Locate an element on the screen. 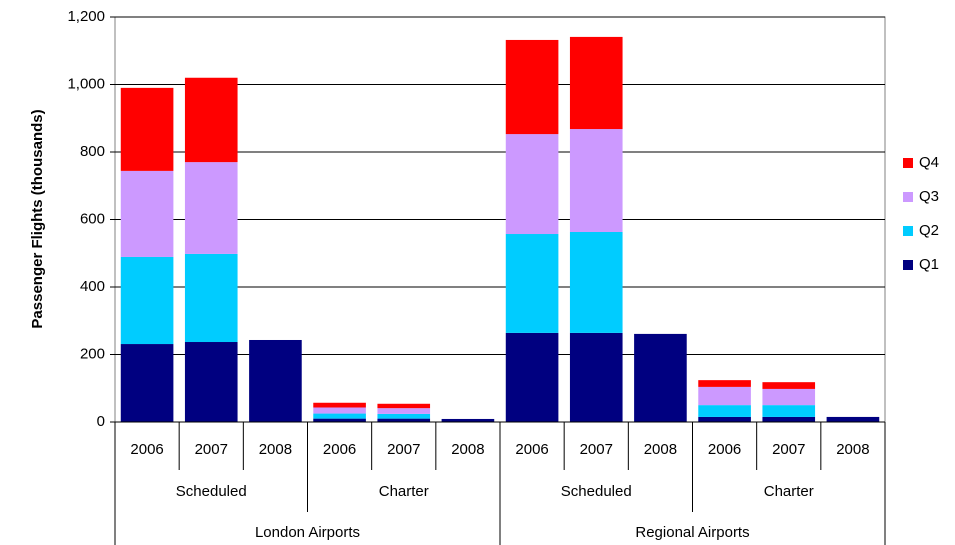  y-tick-label: 800 is located at coordinates (92, 151).